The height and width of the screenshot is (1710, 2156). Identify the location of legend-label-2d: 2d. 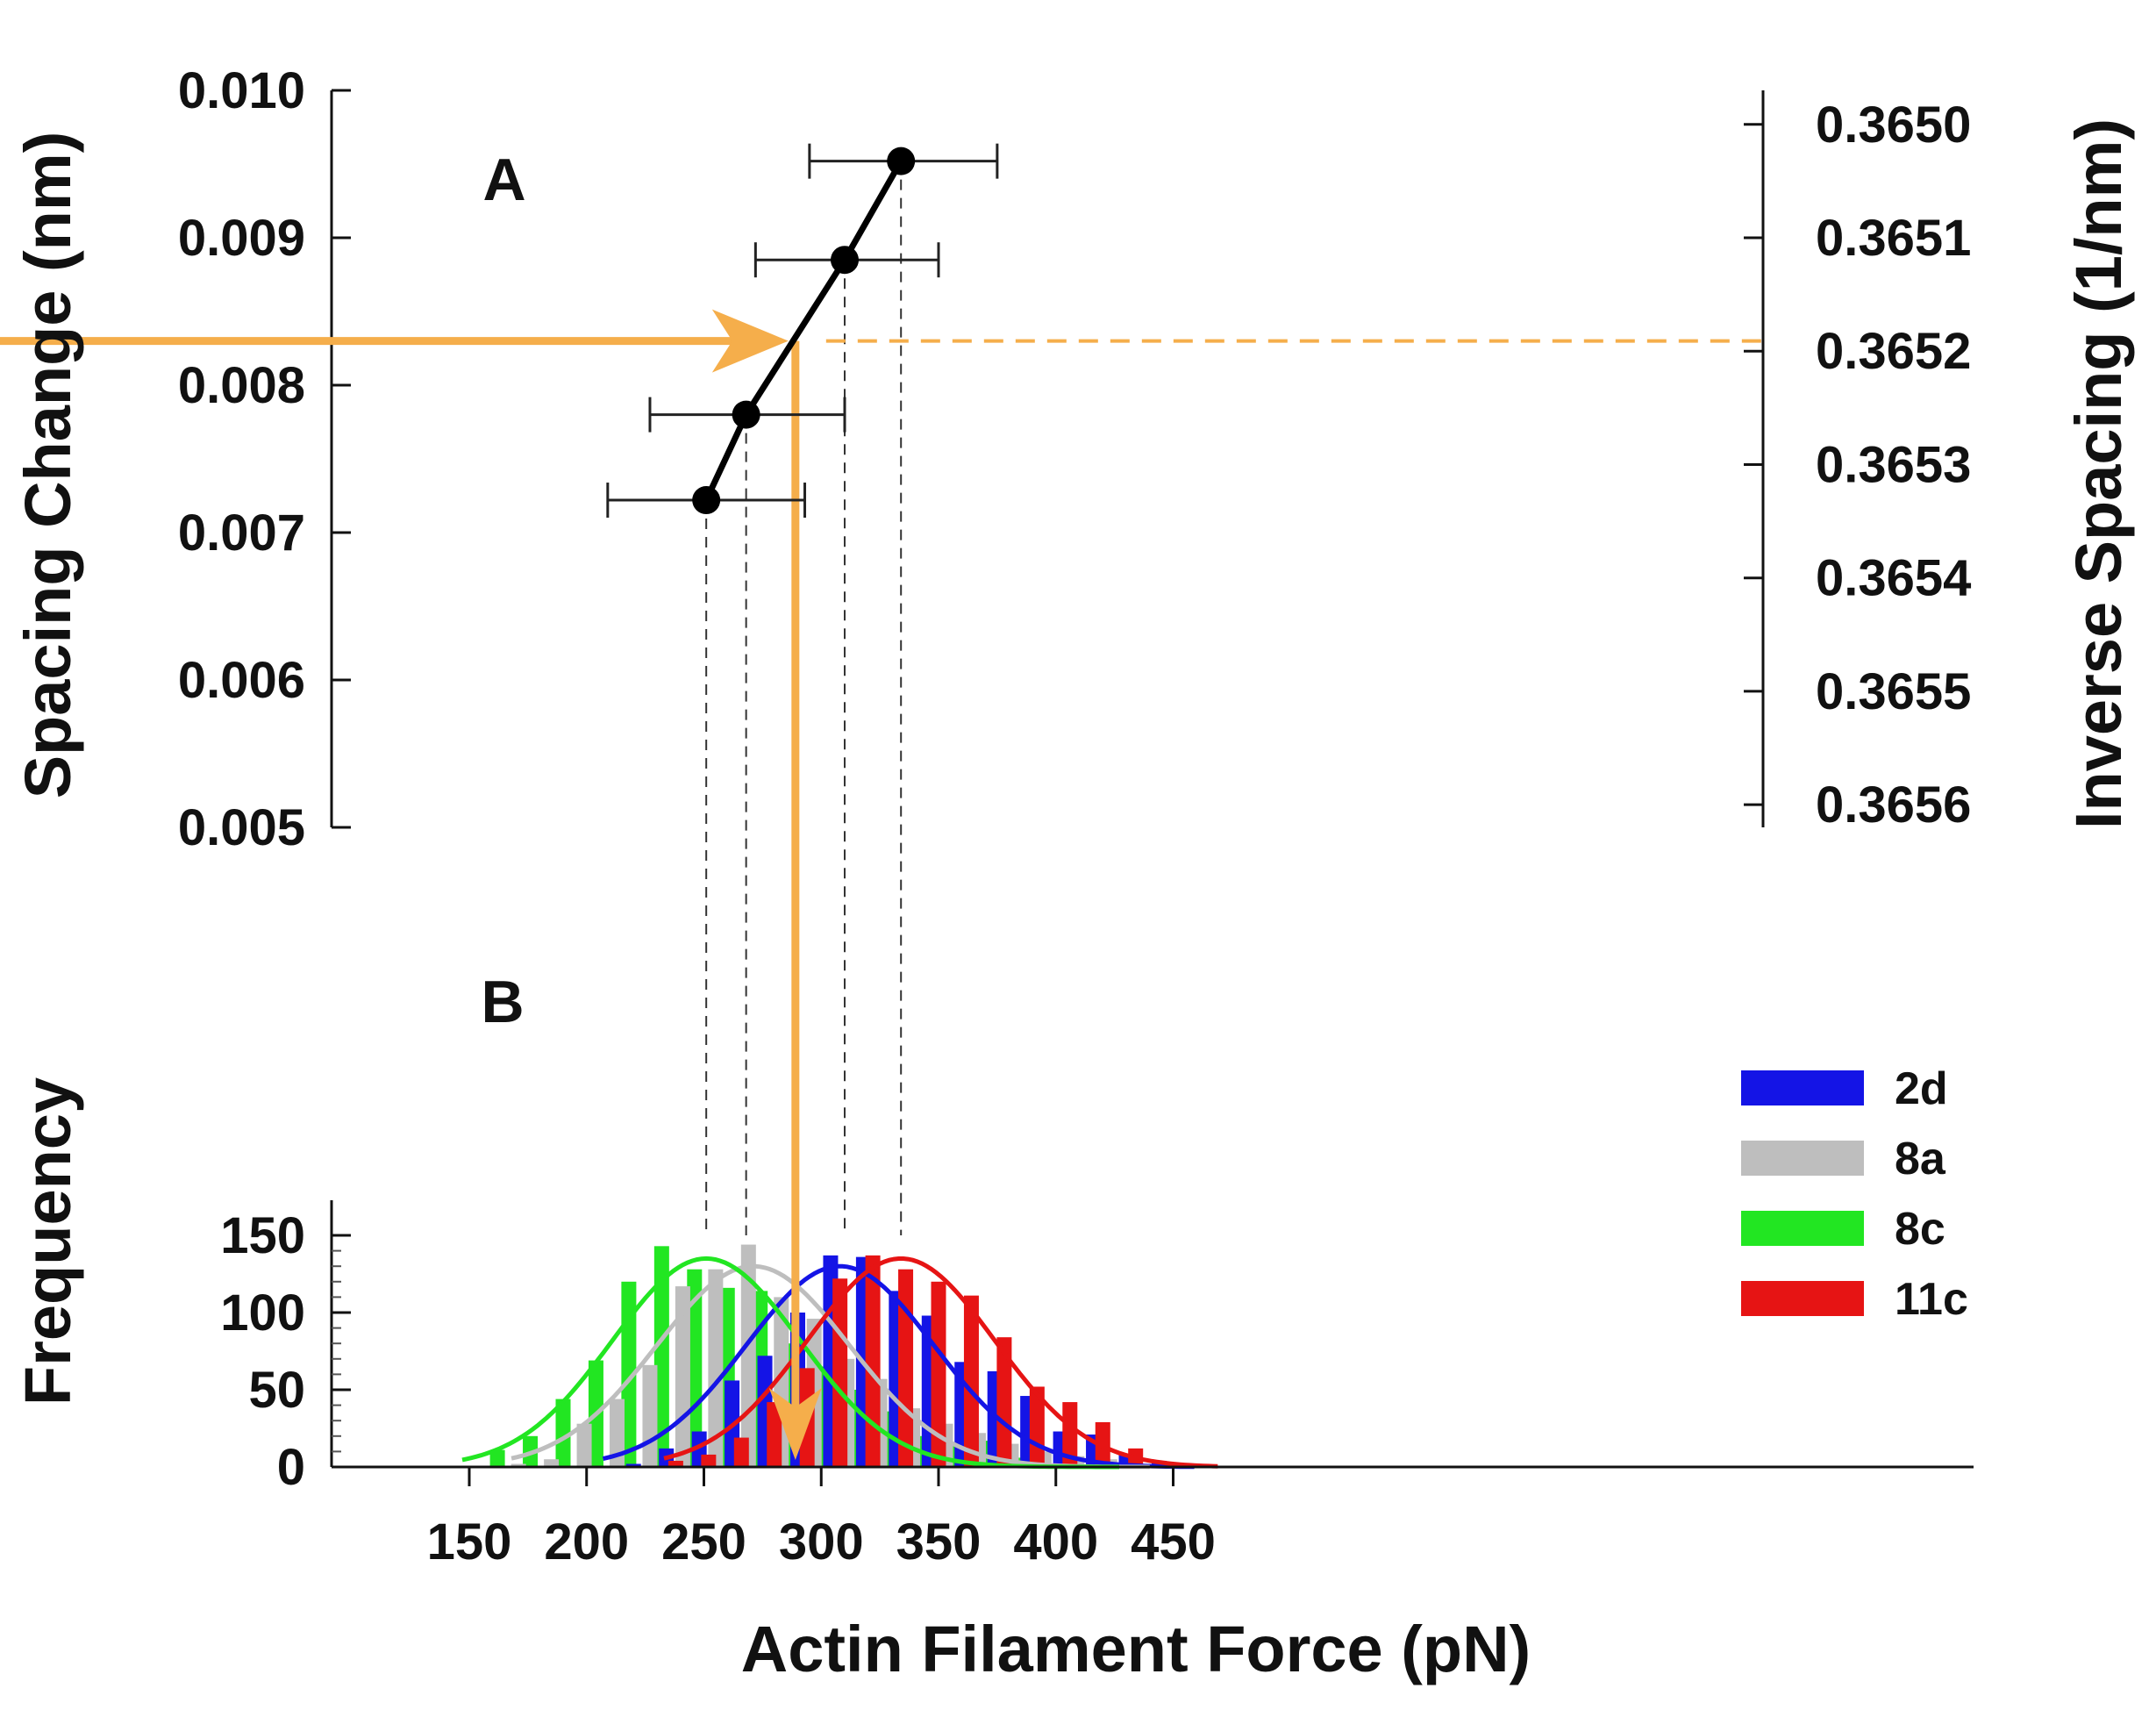
(1921, 1088).